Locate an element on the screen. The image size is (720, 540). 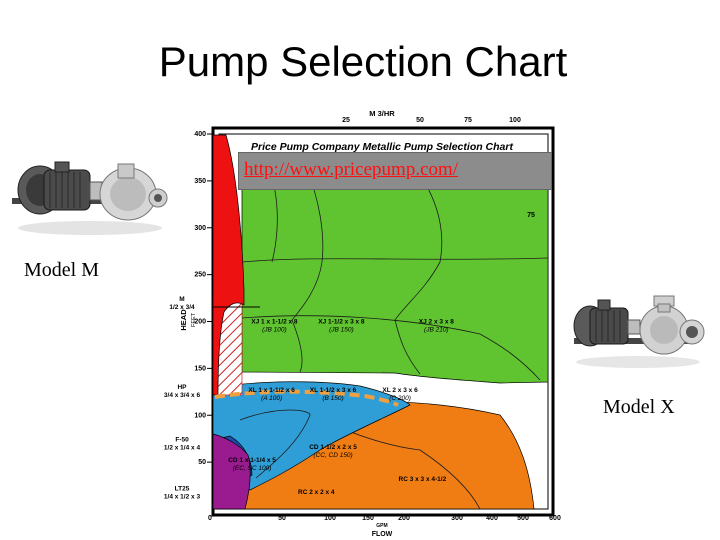
region-label: XL 1 x 1-1/2 x 6 is located at coordinates (271, 390).